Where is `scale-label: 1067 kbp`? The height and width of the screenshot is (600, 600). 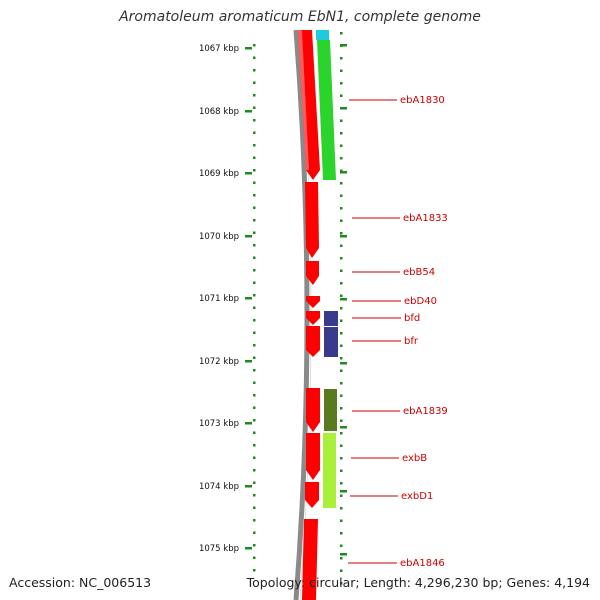
scale-label: 1067 kbp is located at coordinates (219, 49).